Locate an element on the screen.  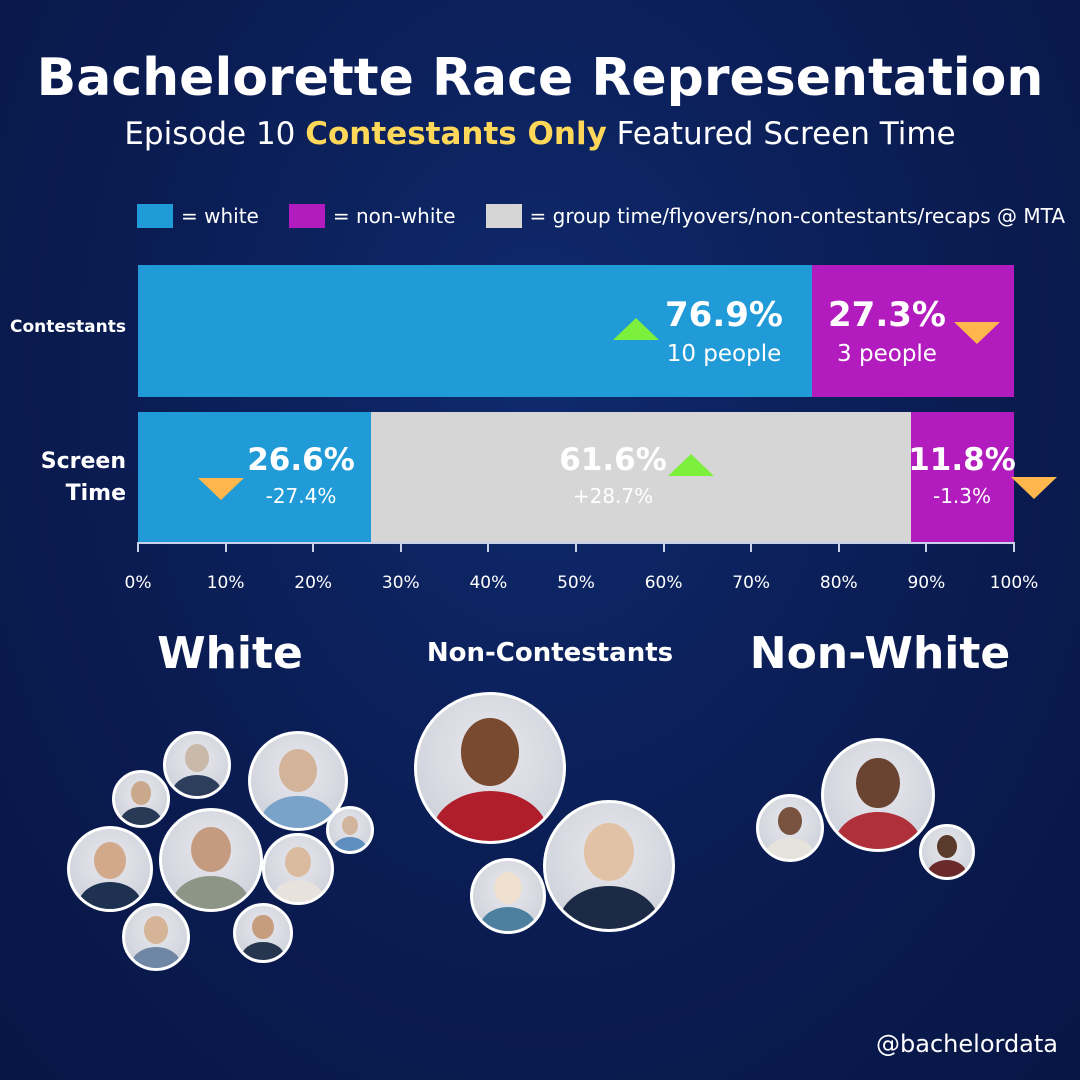
data-label-sub-1-white: -27.4% is located at coordinates (301, 496).